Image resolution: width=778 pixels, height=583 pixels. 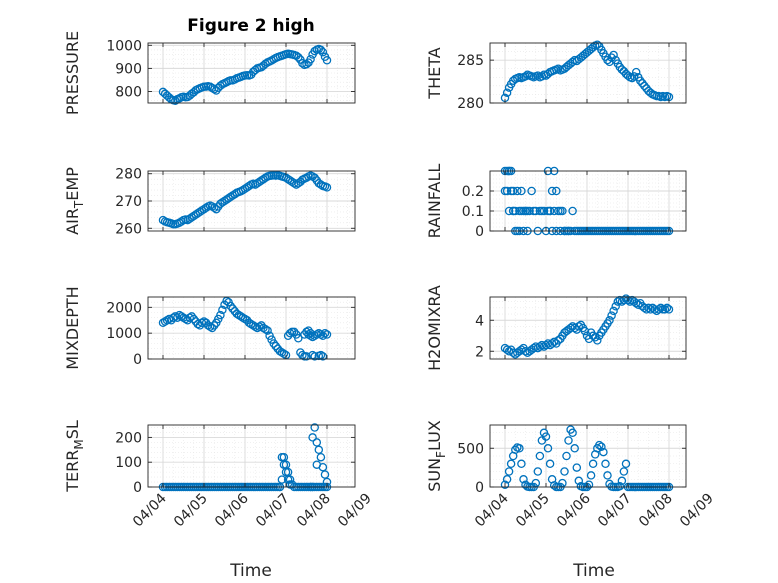 I want to click on subplot-pressure: 800 900 1000 PRESSURE, so click(x=209, y=73).